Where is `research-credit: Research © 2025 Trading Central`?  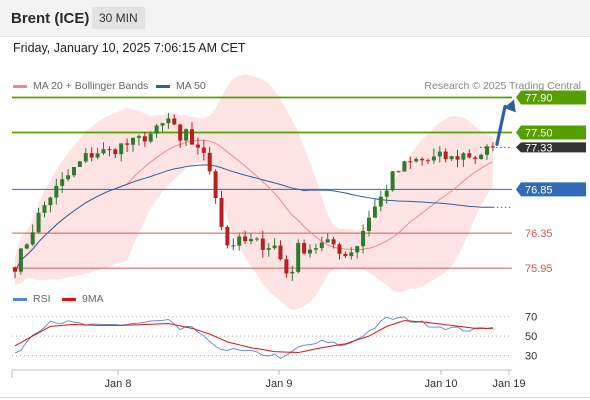 research-credit: Research © 2025 Trading Central is located at coordinates (502, 86).